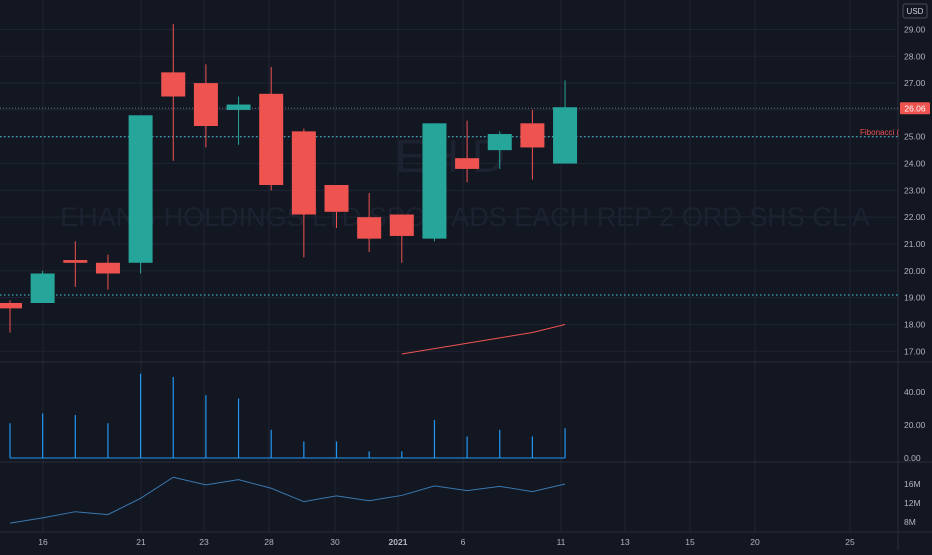  What do you see at coordinates (915, 56) in the screenshot?
I see `price-tick-label: 28.00` at bounding box center [915, 56].